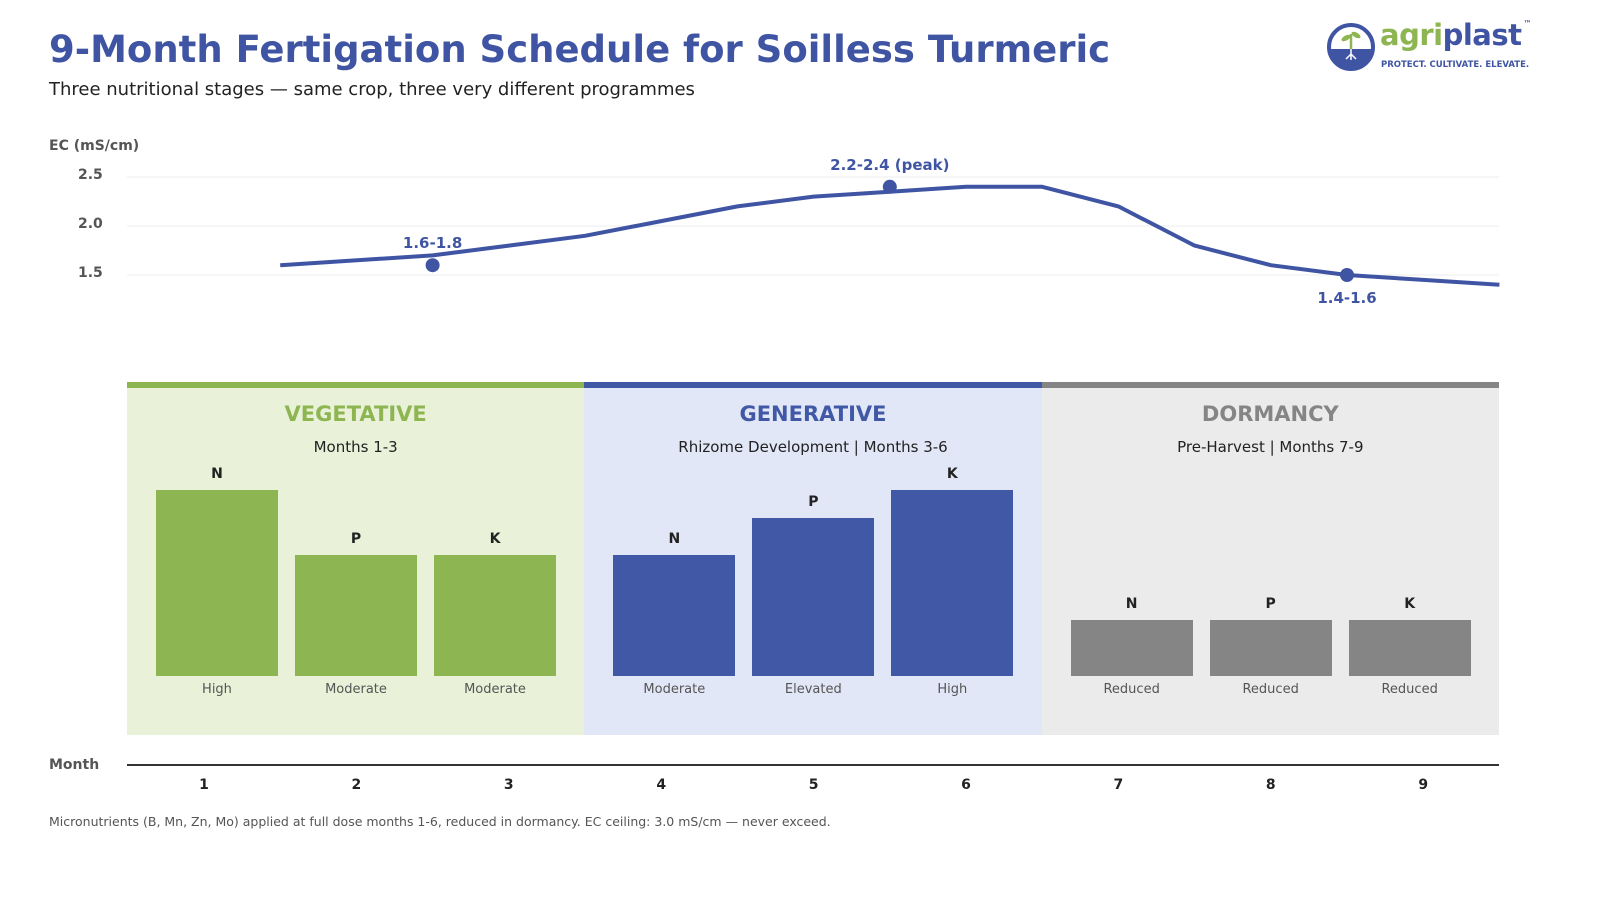 This screenshot has width=1600, height=900. I want to click on x-axis-label: Month, so click(74, 765).